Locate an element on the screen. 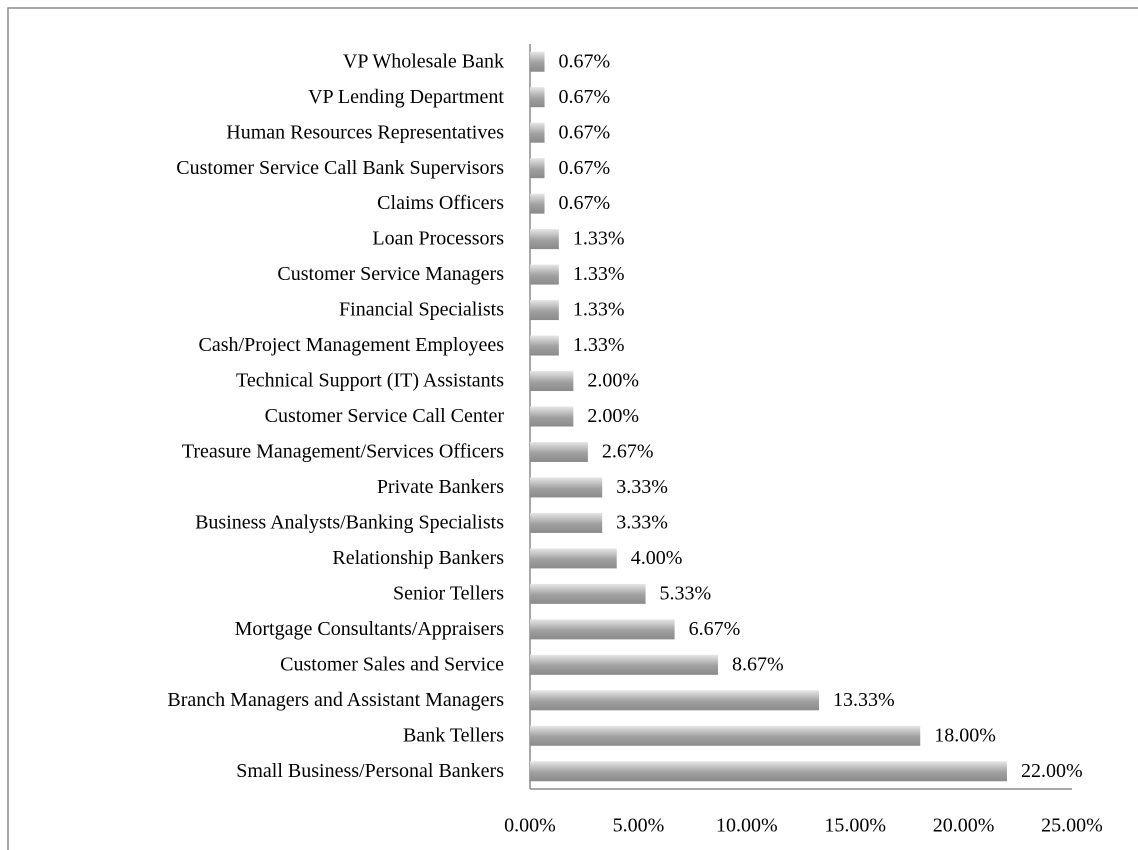  y-tick-label: Cash/Project Management Employees is located at coordinates (352, 345).